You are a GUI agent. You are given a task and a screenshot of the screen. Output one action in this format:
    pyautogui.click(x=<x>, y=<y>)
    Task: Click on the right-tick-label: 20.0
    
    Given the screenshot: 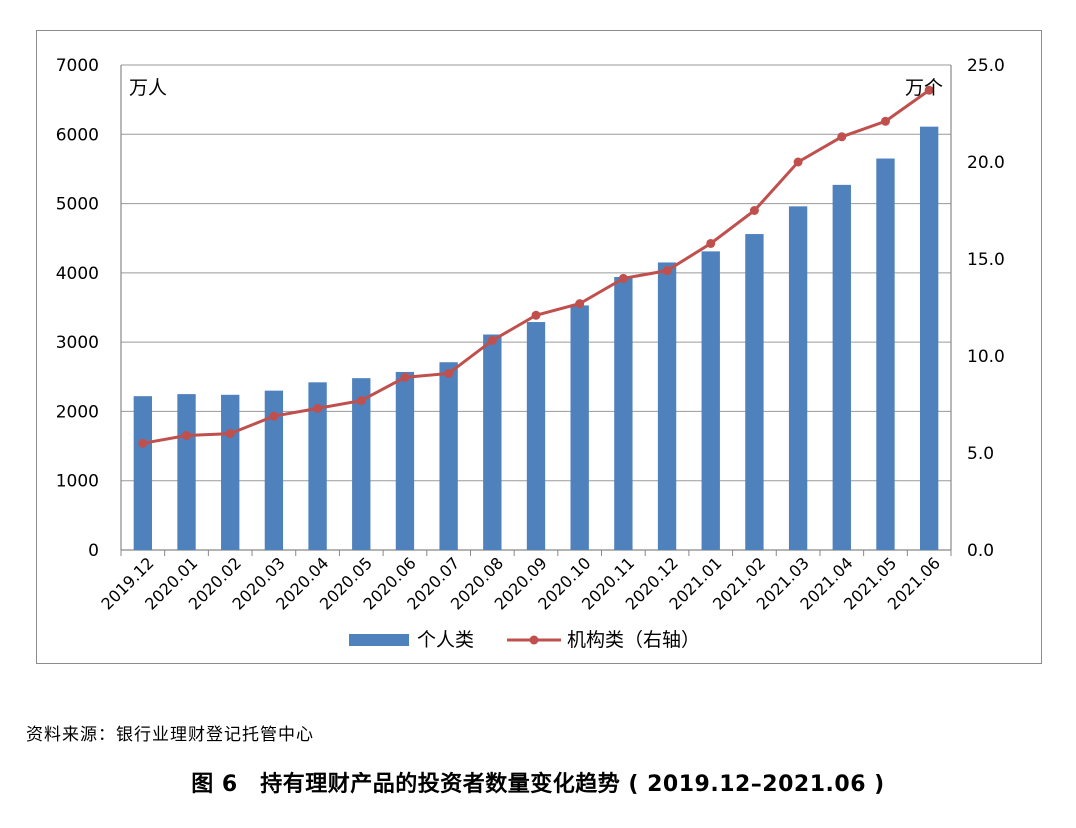 What is the action you would take?
    pyautogui.click(x=986, y=163)
    